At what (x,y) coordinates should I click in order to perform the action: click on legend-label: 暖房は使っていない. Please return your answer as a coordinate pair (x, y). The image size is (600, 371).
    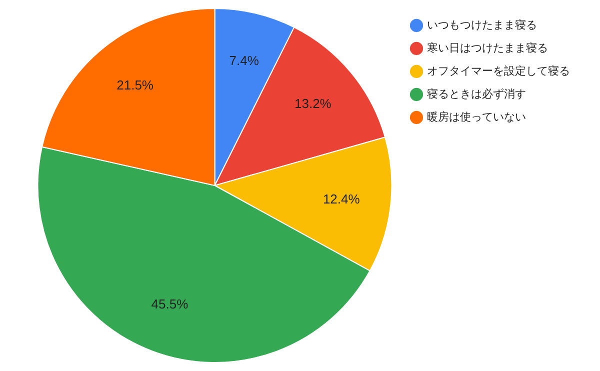
    Looking at the image, I should click on (476, 117).